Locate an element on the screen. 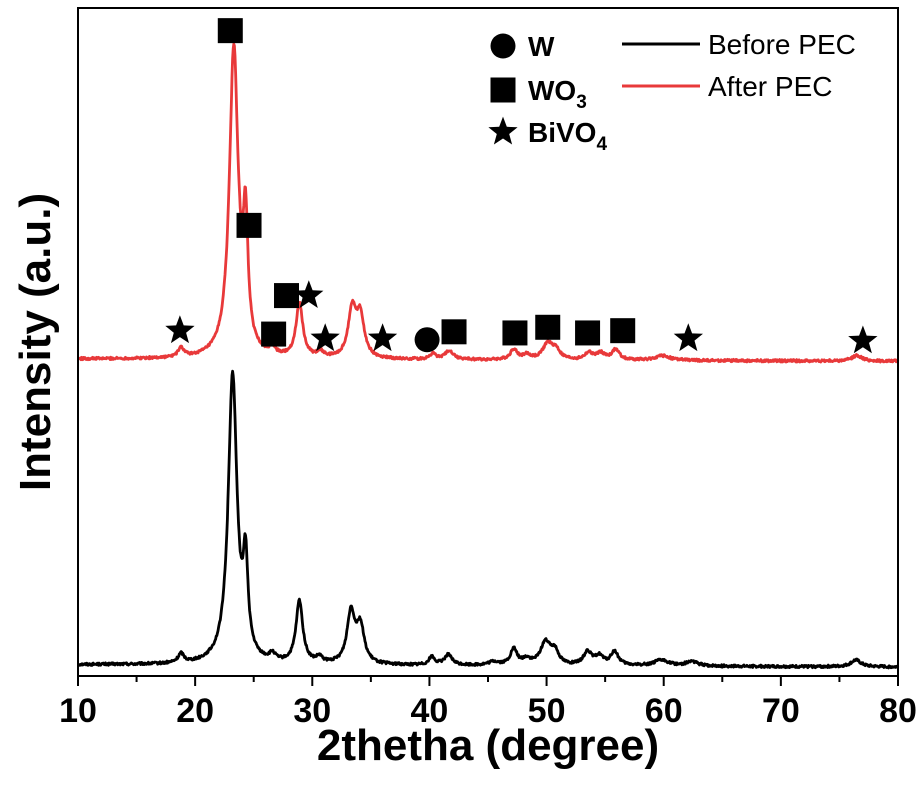 The image size is (924, 796). legend-marker-entries: W WO3 BiVO4 is located at coordinates (547, 93).